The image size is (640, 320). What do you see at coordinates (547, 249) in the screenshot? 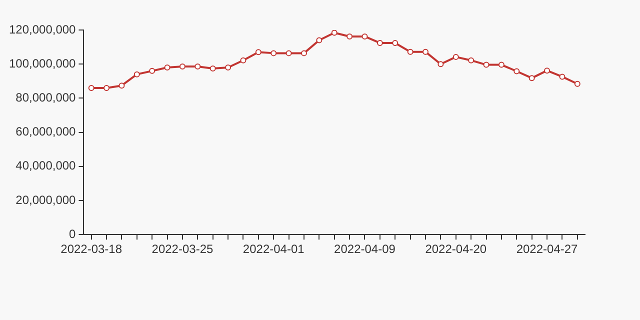
I see `x-tick-label: 2022-04-27` at bounding box center [547, 249].